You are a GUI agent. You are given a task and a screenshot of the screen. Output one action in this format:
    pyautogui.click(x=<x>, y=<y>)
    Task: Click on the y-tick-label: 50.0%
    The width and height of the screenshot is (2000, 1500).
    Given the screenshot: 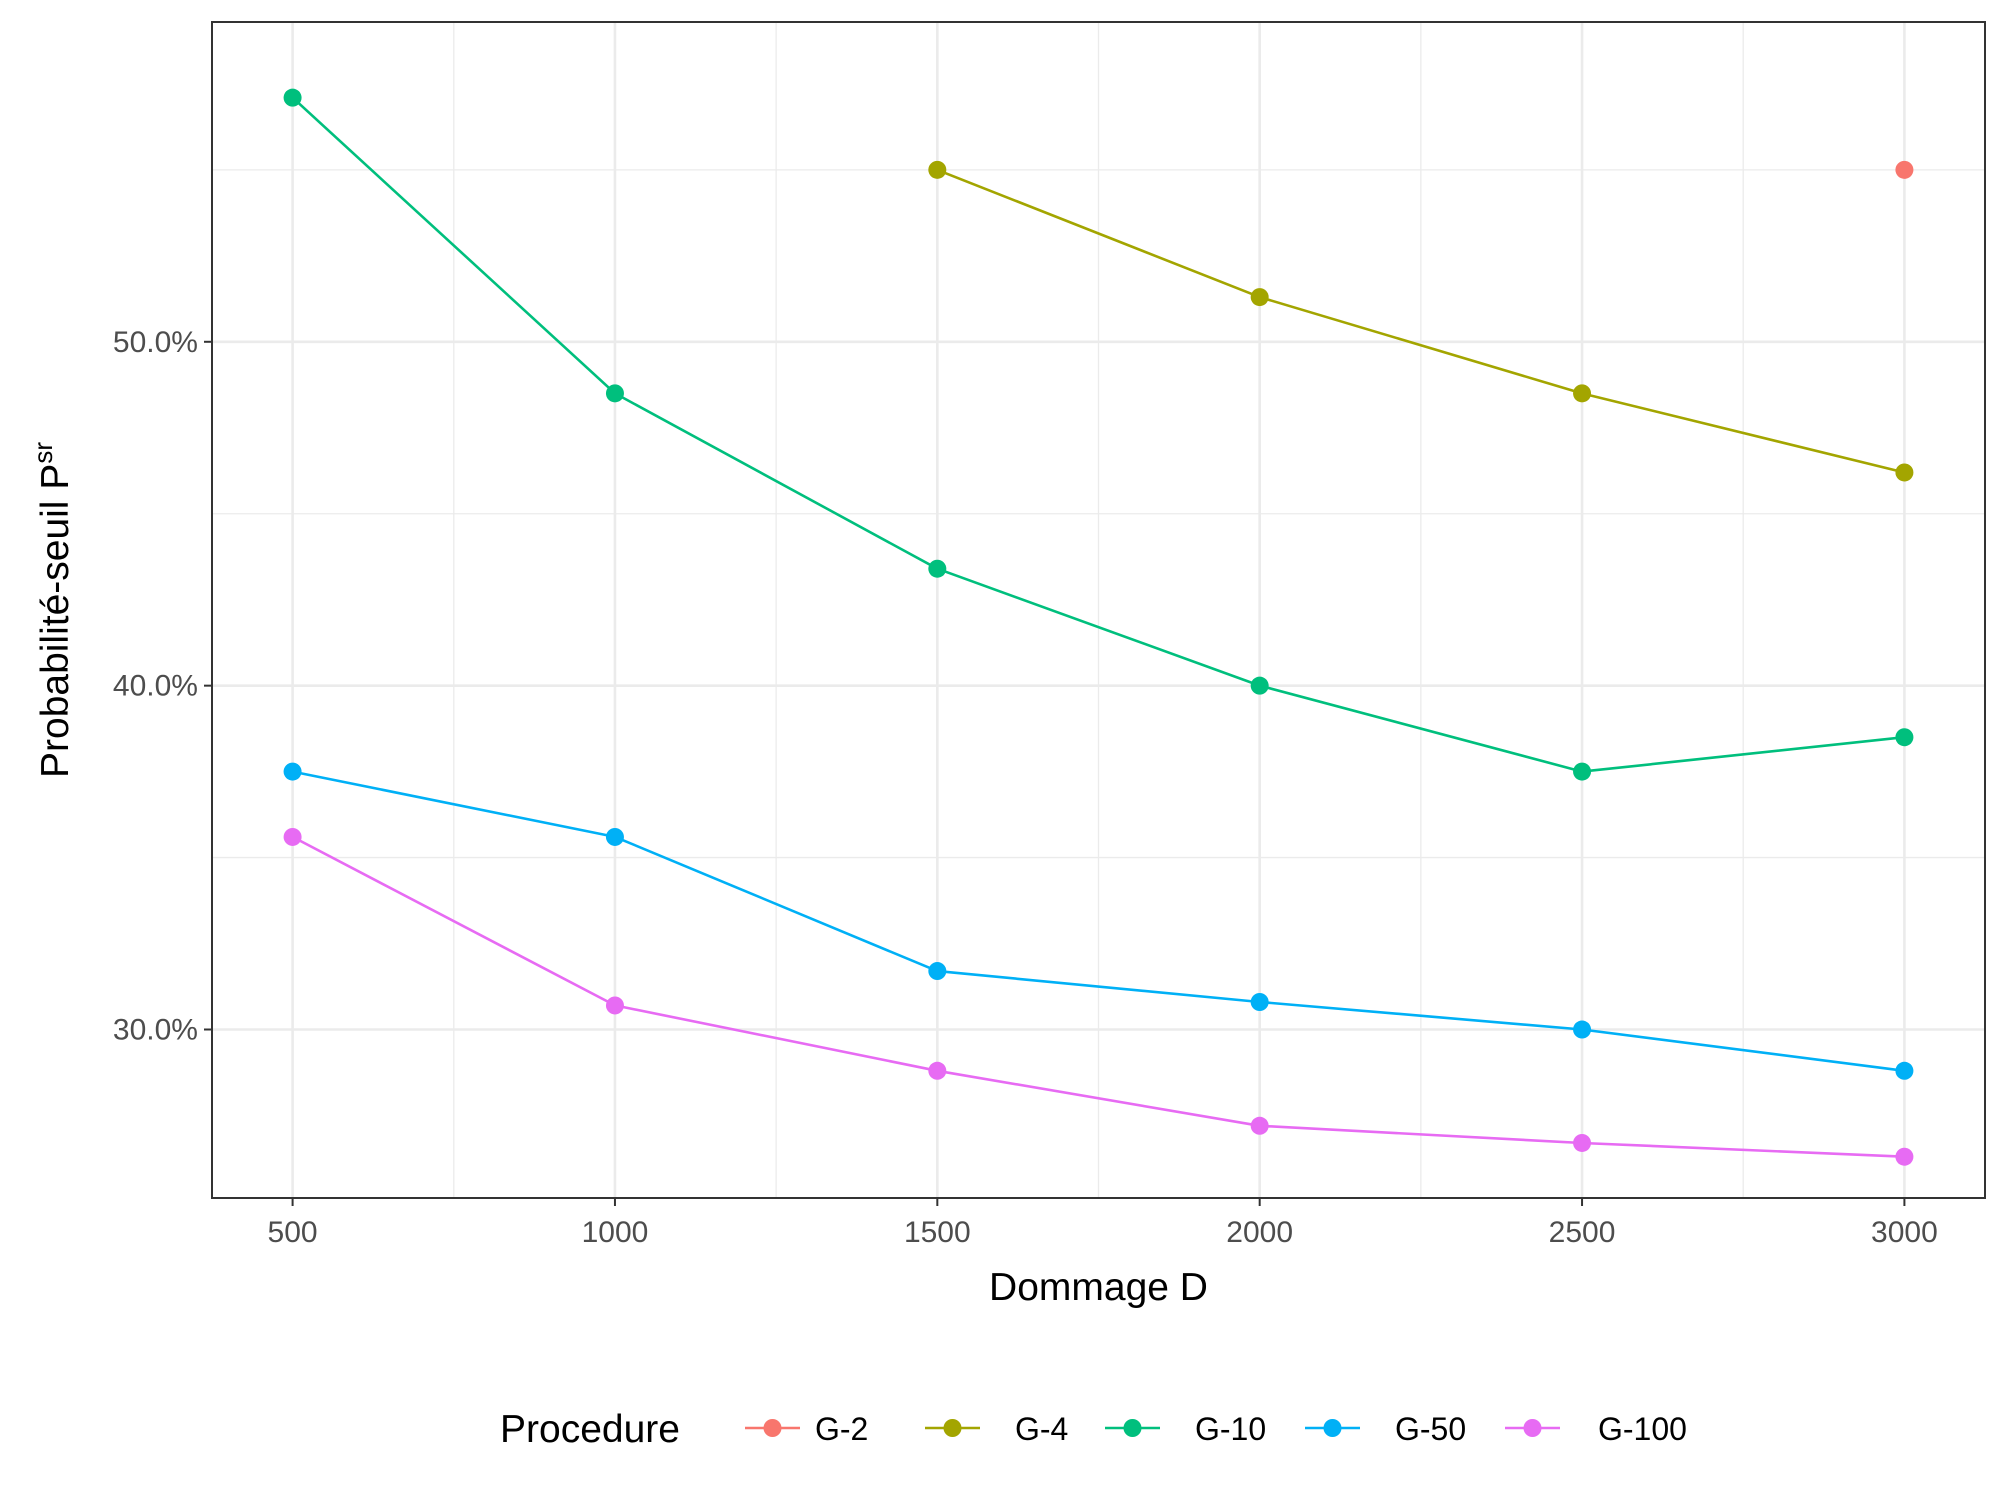 What is the action you would take?
    pyautogui.click(x=155, y=342)
    